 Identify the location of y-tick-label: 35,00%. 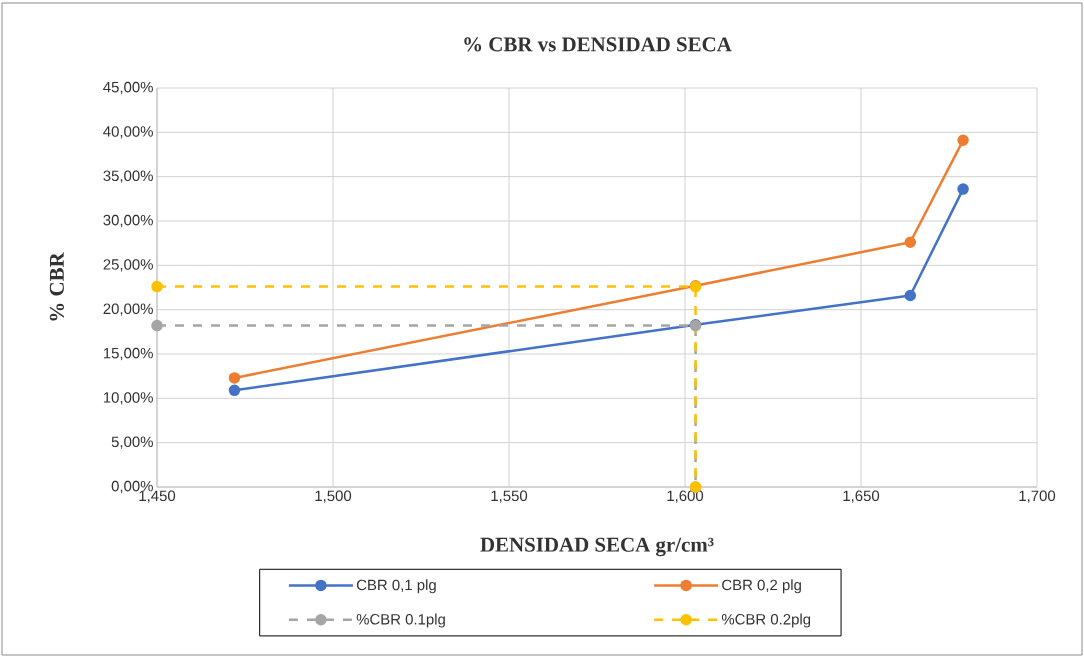
(128, 176).